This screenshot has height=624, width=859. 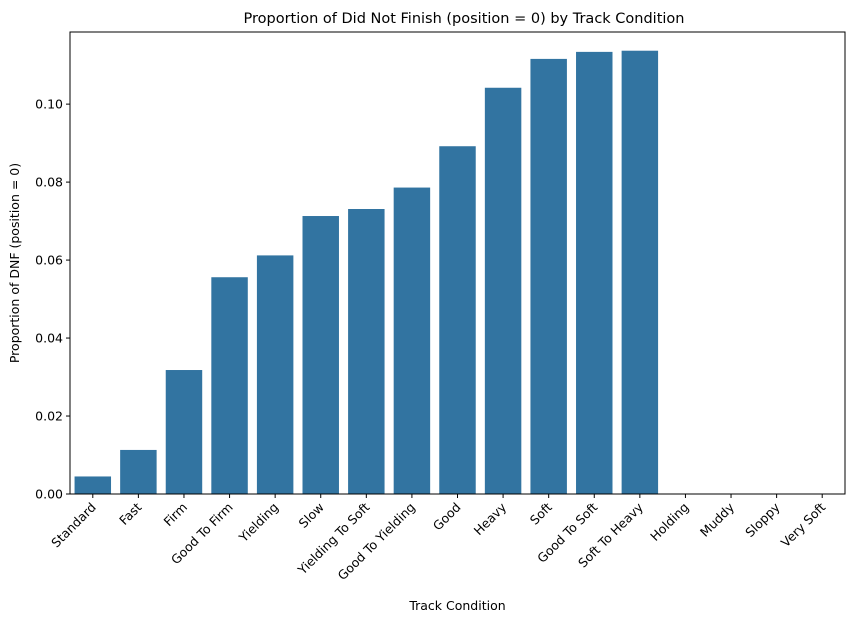 I want to click on bar-yielding, so click(x=275, y=374).